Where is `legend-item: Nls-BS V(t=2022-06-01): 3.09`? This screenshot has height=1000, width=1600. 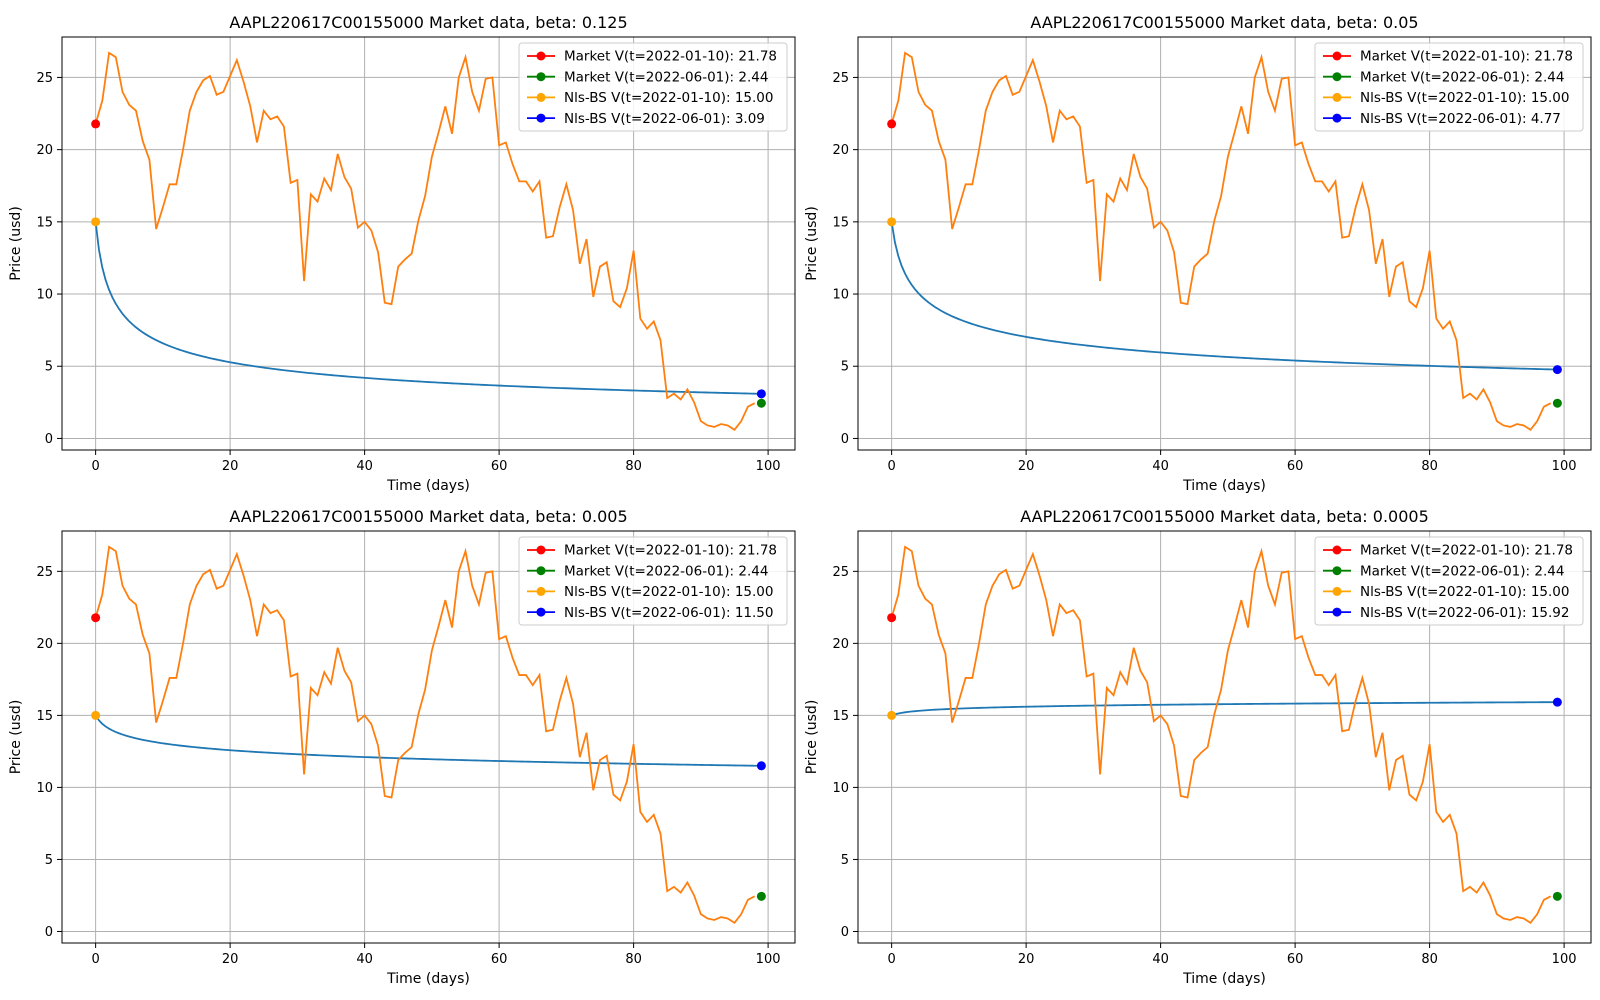
legend-item: Nls-BS V(t=2022-06-01): 3.09 is located at coordinates (646, 119).